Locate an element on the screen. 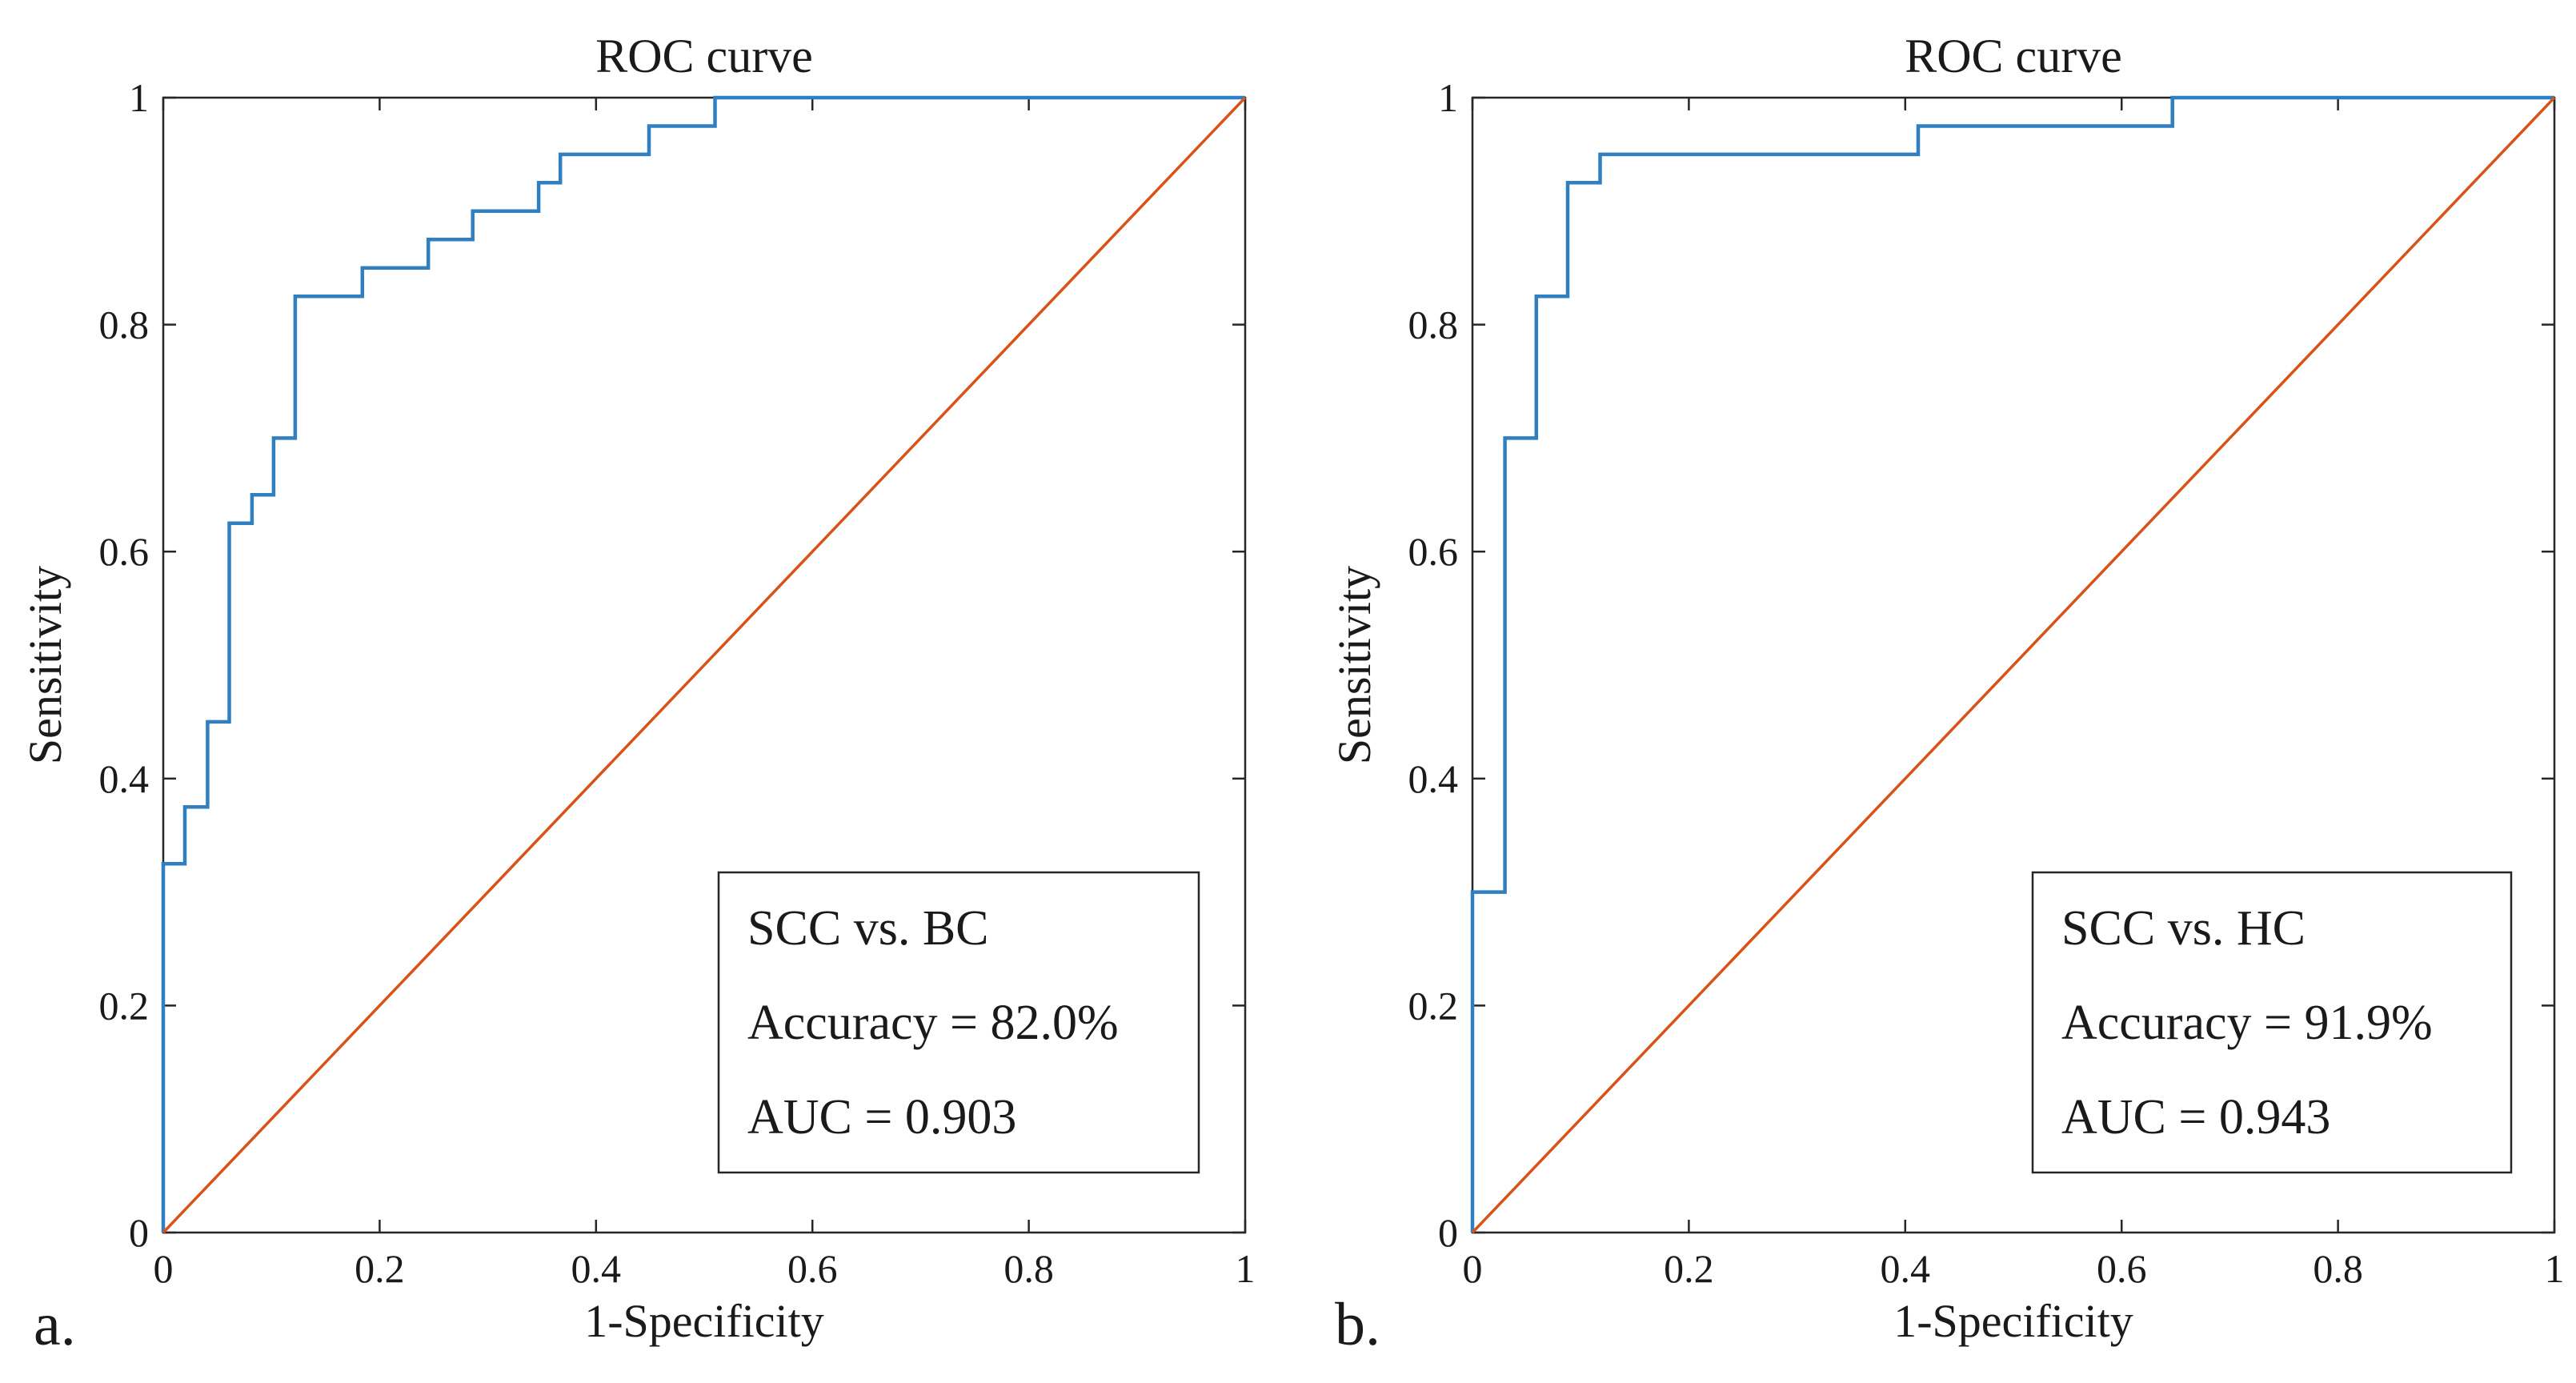 This screenshot has height=1383, width=2576. accuracy-label: Accuracy = 82.0% is located at coordinates (933, 1023).